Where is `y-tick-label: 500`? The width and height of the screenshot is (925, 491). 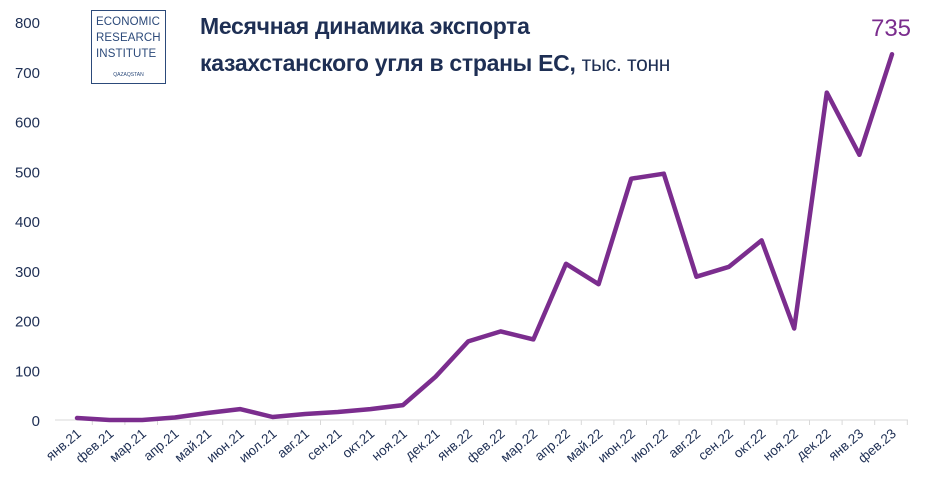 y-tick-label: 500 is located at coordinates (27, 172).